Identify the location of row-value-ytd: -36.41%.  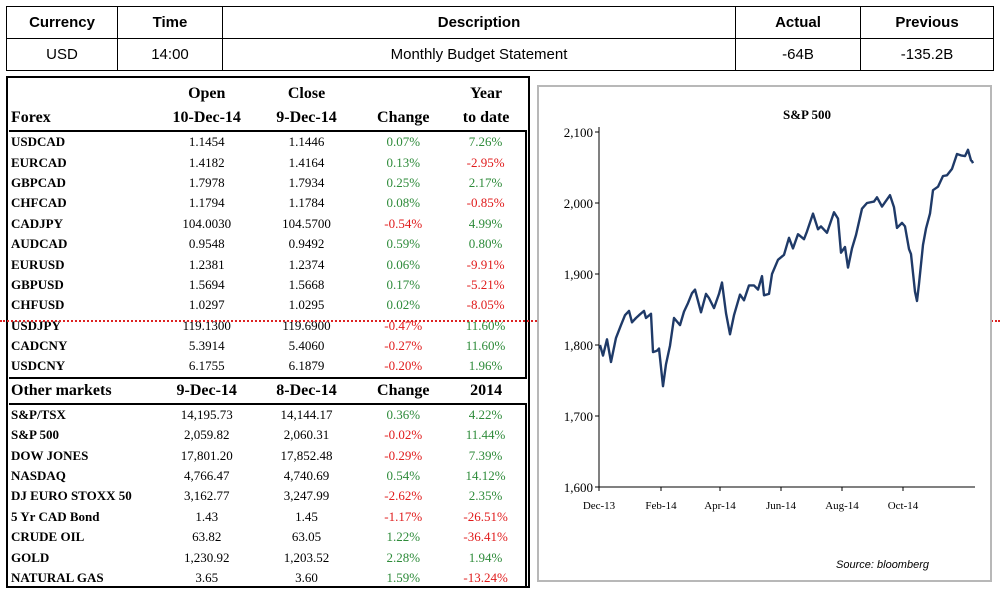
(486, 537).